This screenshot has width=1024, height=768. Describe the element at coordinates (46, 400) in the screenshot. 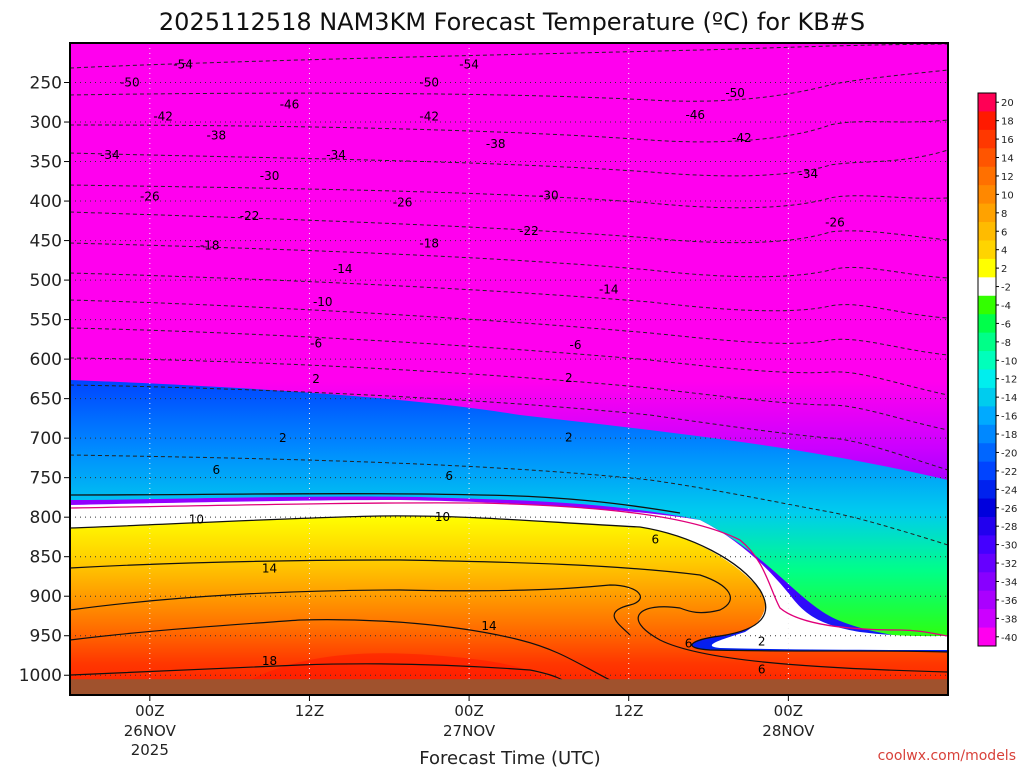

I see `y-tick-label: 650` at that location.